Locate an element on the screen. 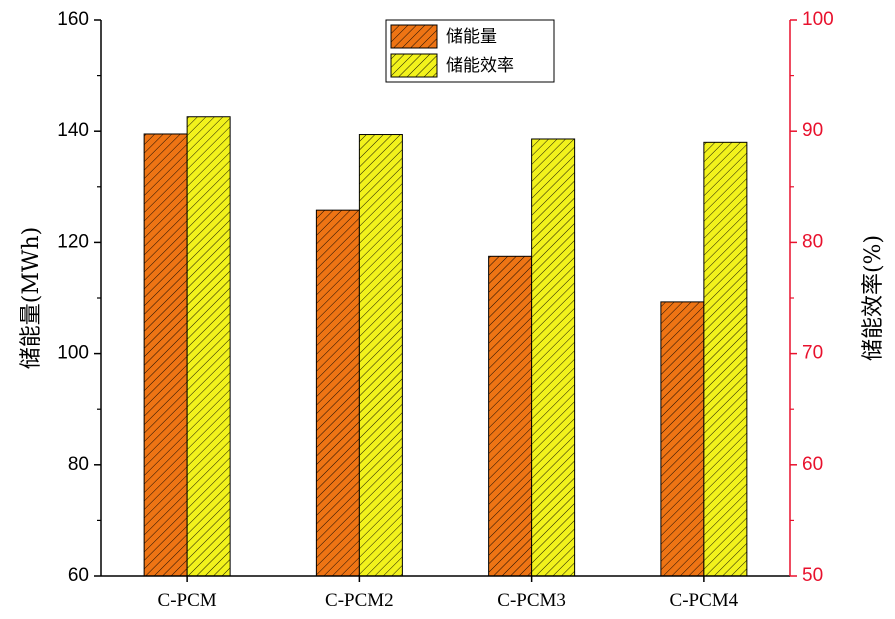  legend-label-storage-efficiency: 储能效率 is located at coordinates (480, 66).